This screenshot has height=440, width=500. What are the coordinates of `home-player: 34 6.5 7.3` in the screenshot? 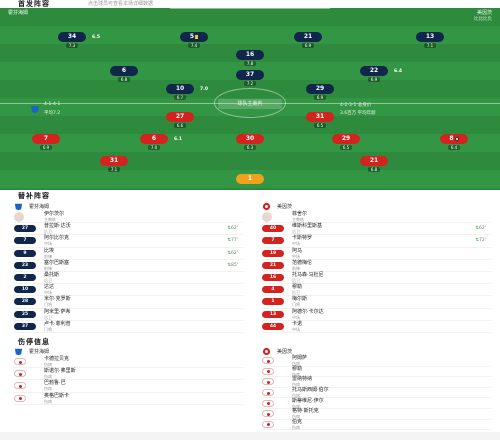 It's located at (72, 40).